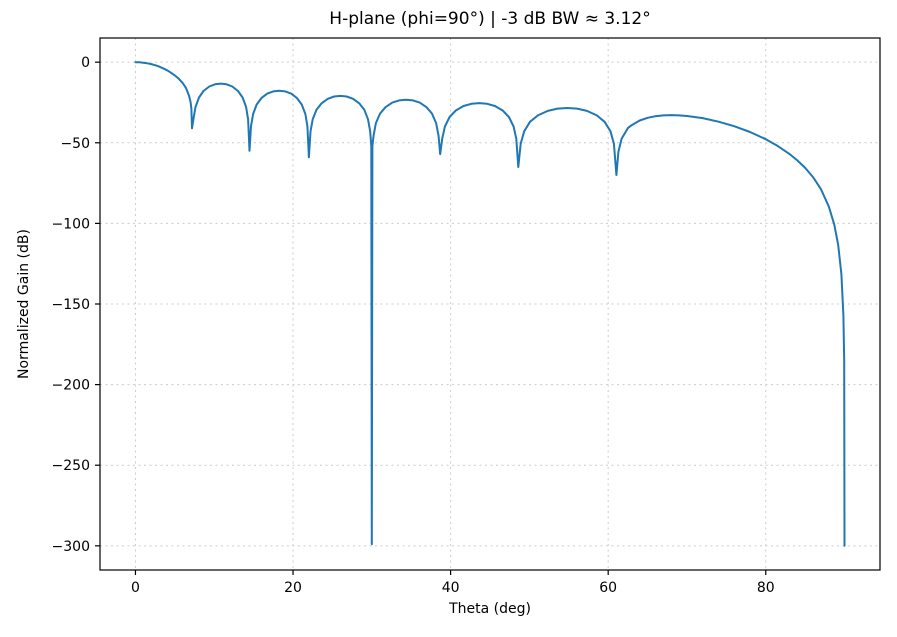 The width and height of the screenshot is (897, 637). Describe the element at coordinates (490, 609) in the screenshot. I see `x-axis-label: Theta (deg)` at that location.